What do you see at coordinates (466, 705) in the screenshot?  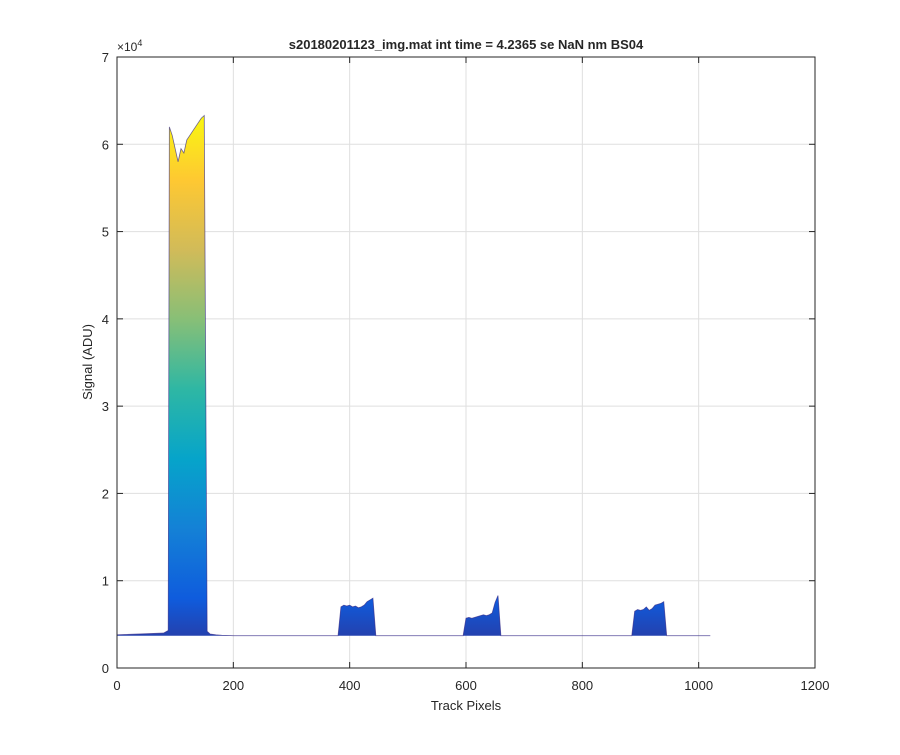 I see `x-axis-label: Track Pixels` at bounding box center [466, 705].